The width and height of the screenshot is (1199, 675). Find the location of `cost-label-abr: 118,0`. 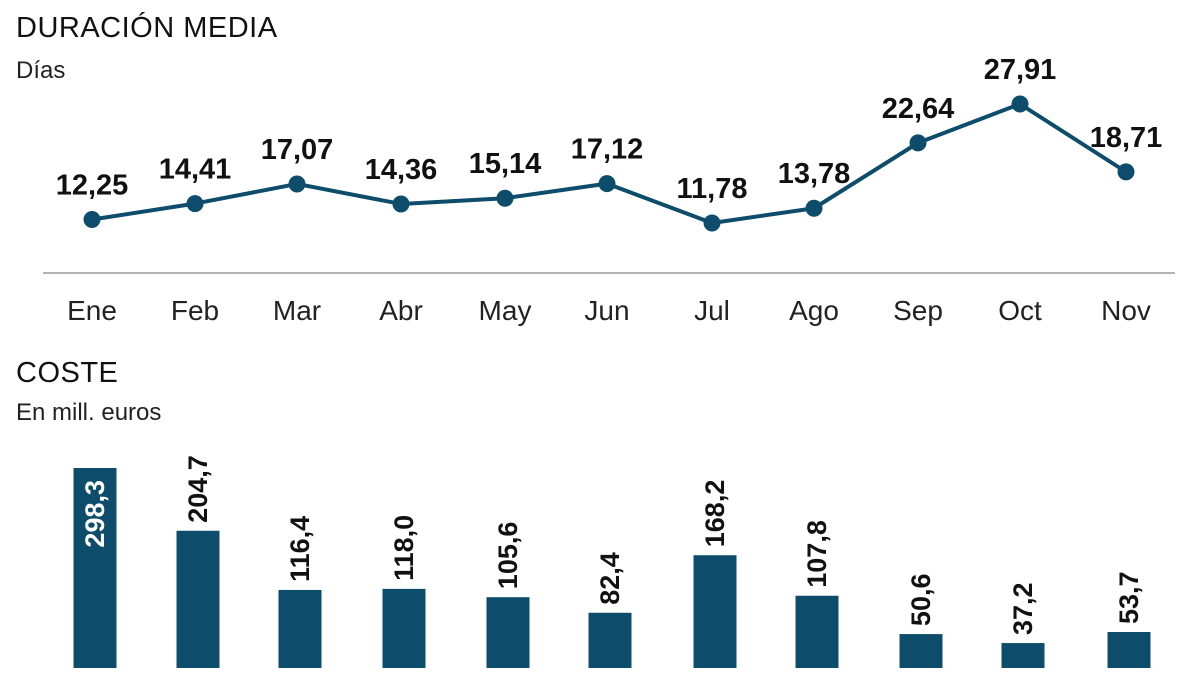

cost-label-abr: 118,0 is located at coordinates (404, 548).